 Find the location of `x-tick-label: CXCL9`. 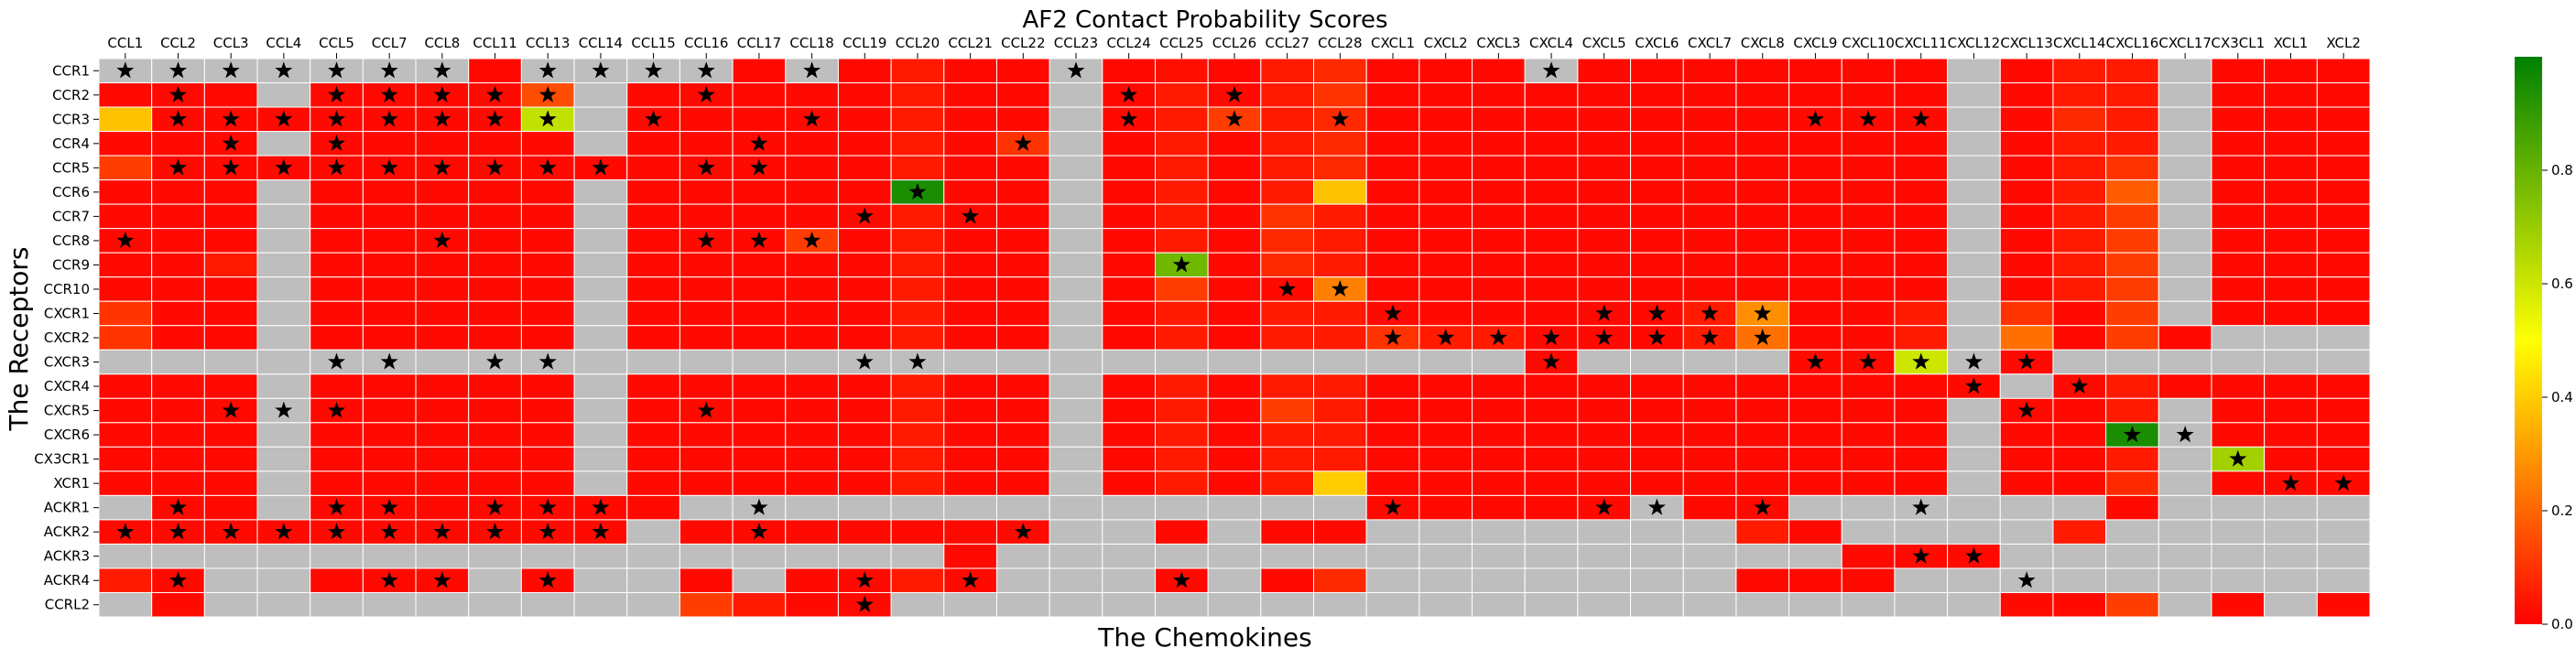

x-tick-label: CXCL9 is located at coordinates (1815, 43).